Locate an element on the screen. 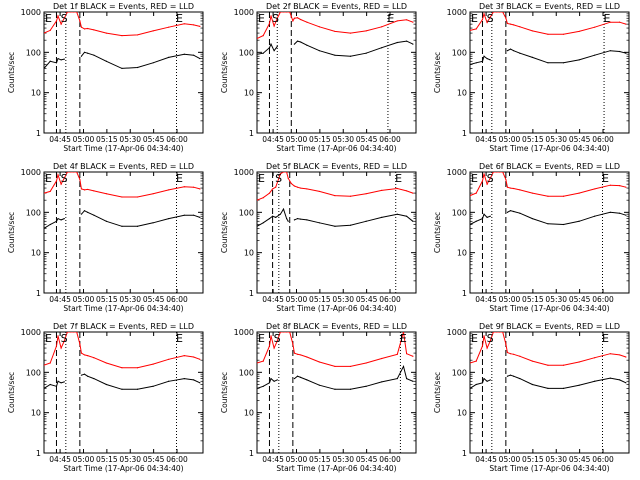  events-line is located at coordinates (335, 217).